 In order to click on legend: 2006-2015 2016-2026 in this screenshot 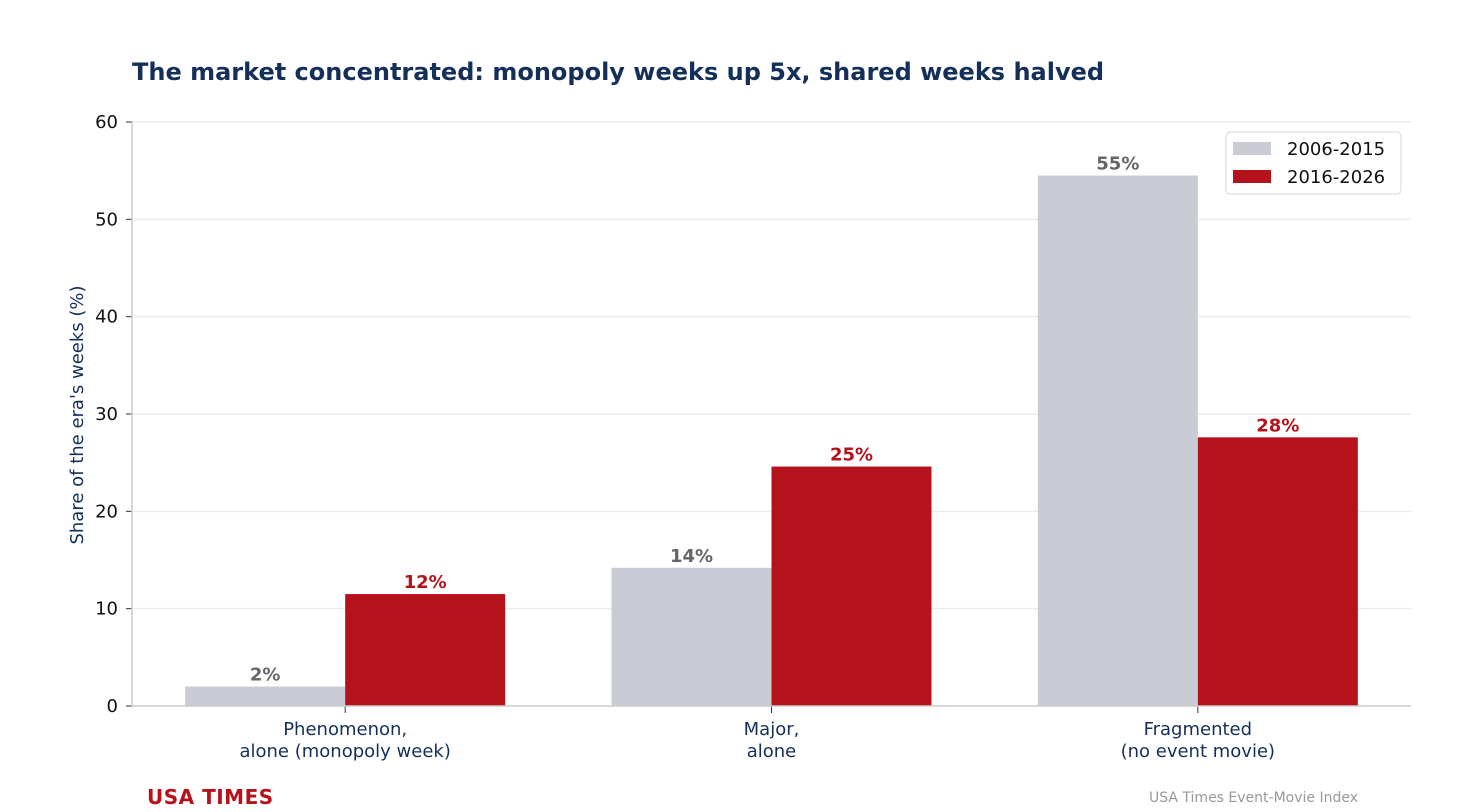, I will do `click(1313, 163)`.